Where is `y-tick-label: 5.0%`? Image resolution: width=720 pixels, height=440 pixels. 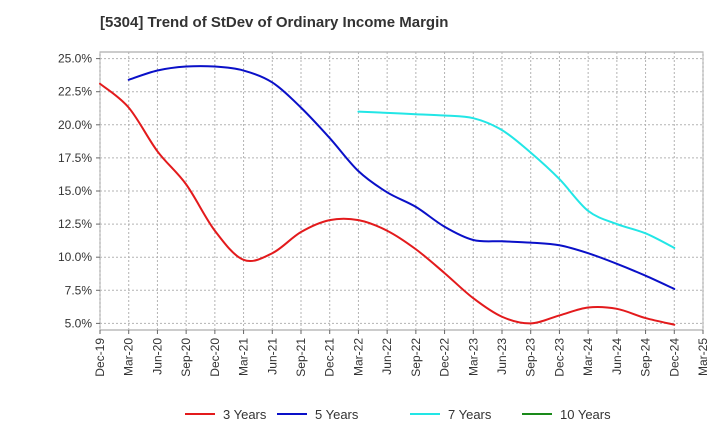
y-tick-label: 5.0% is located at coordinates (79, 323).